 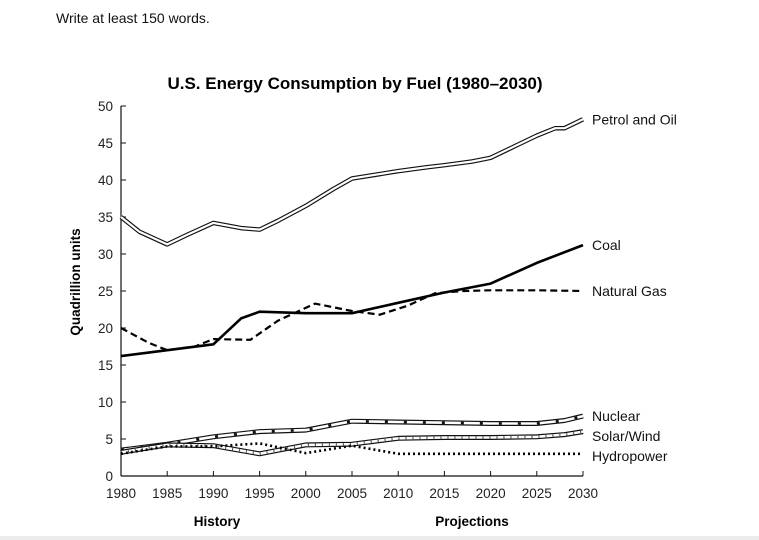 I want to click on y-tick-label: 10, so click(x=105, y=402).